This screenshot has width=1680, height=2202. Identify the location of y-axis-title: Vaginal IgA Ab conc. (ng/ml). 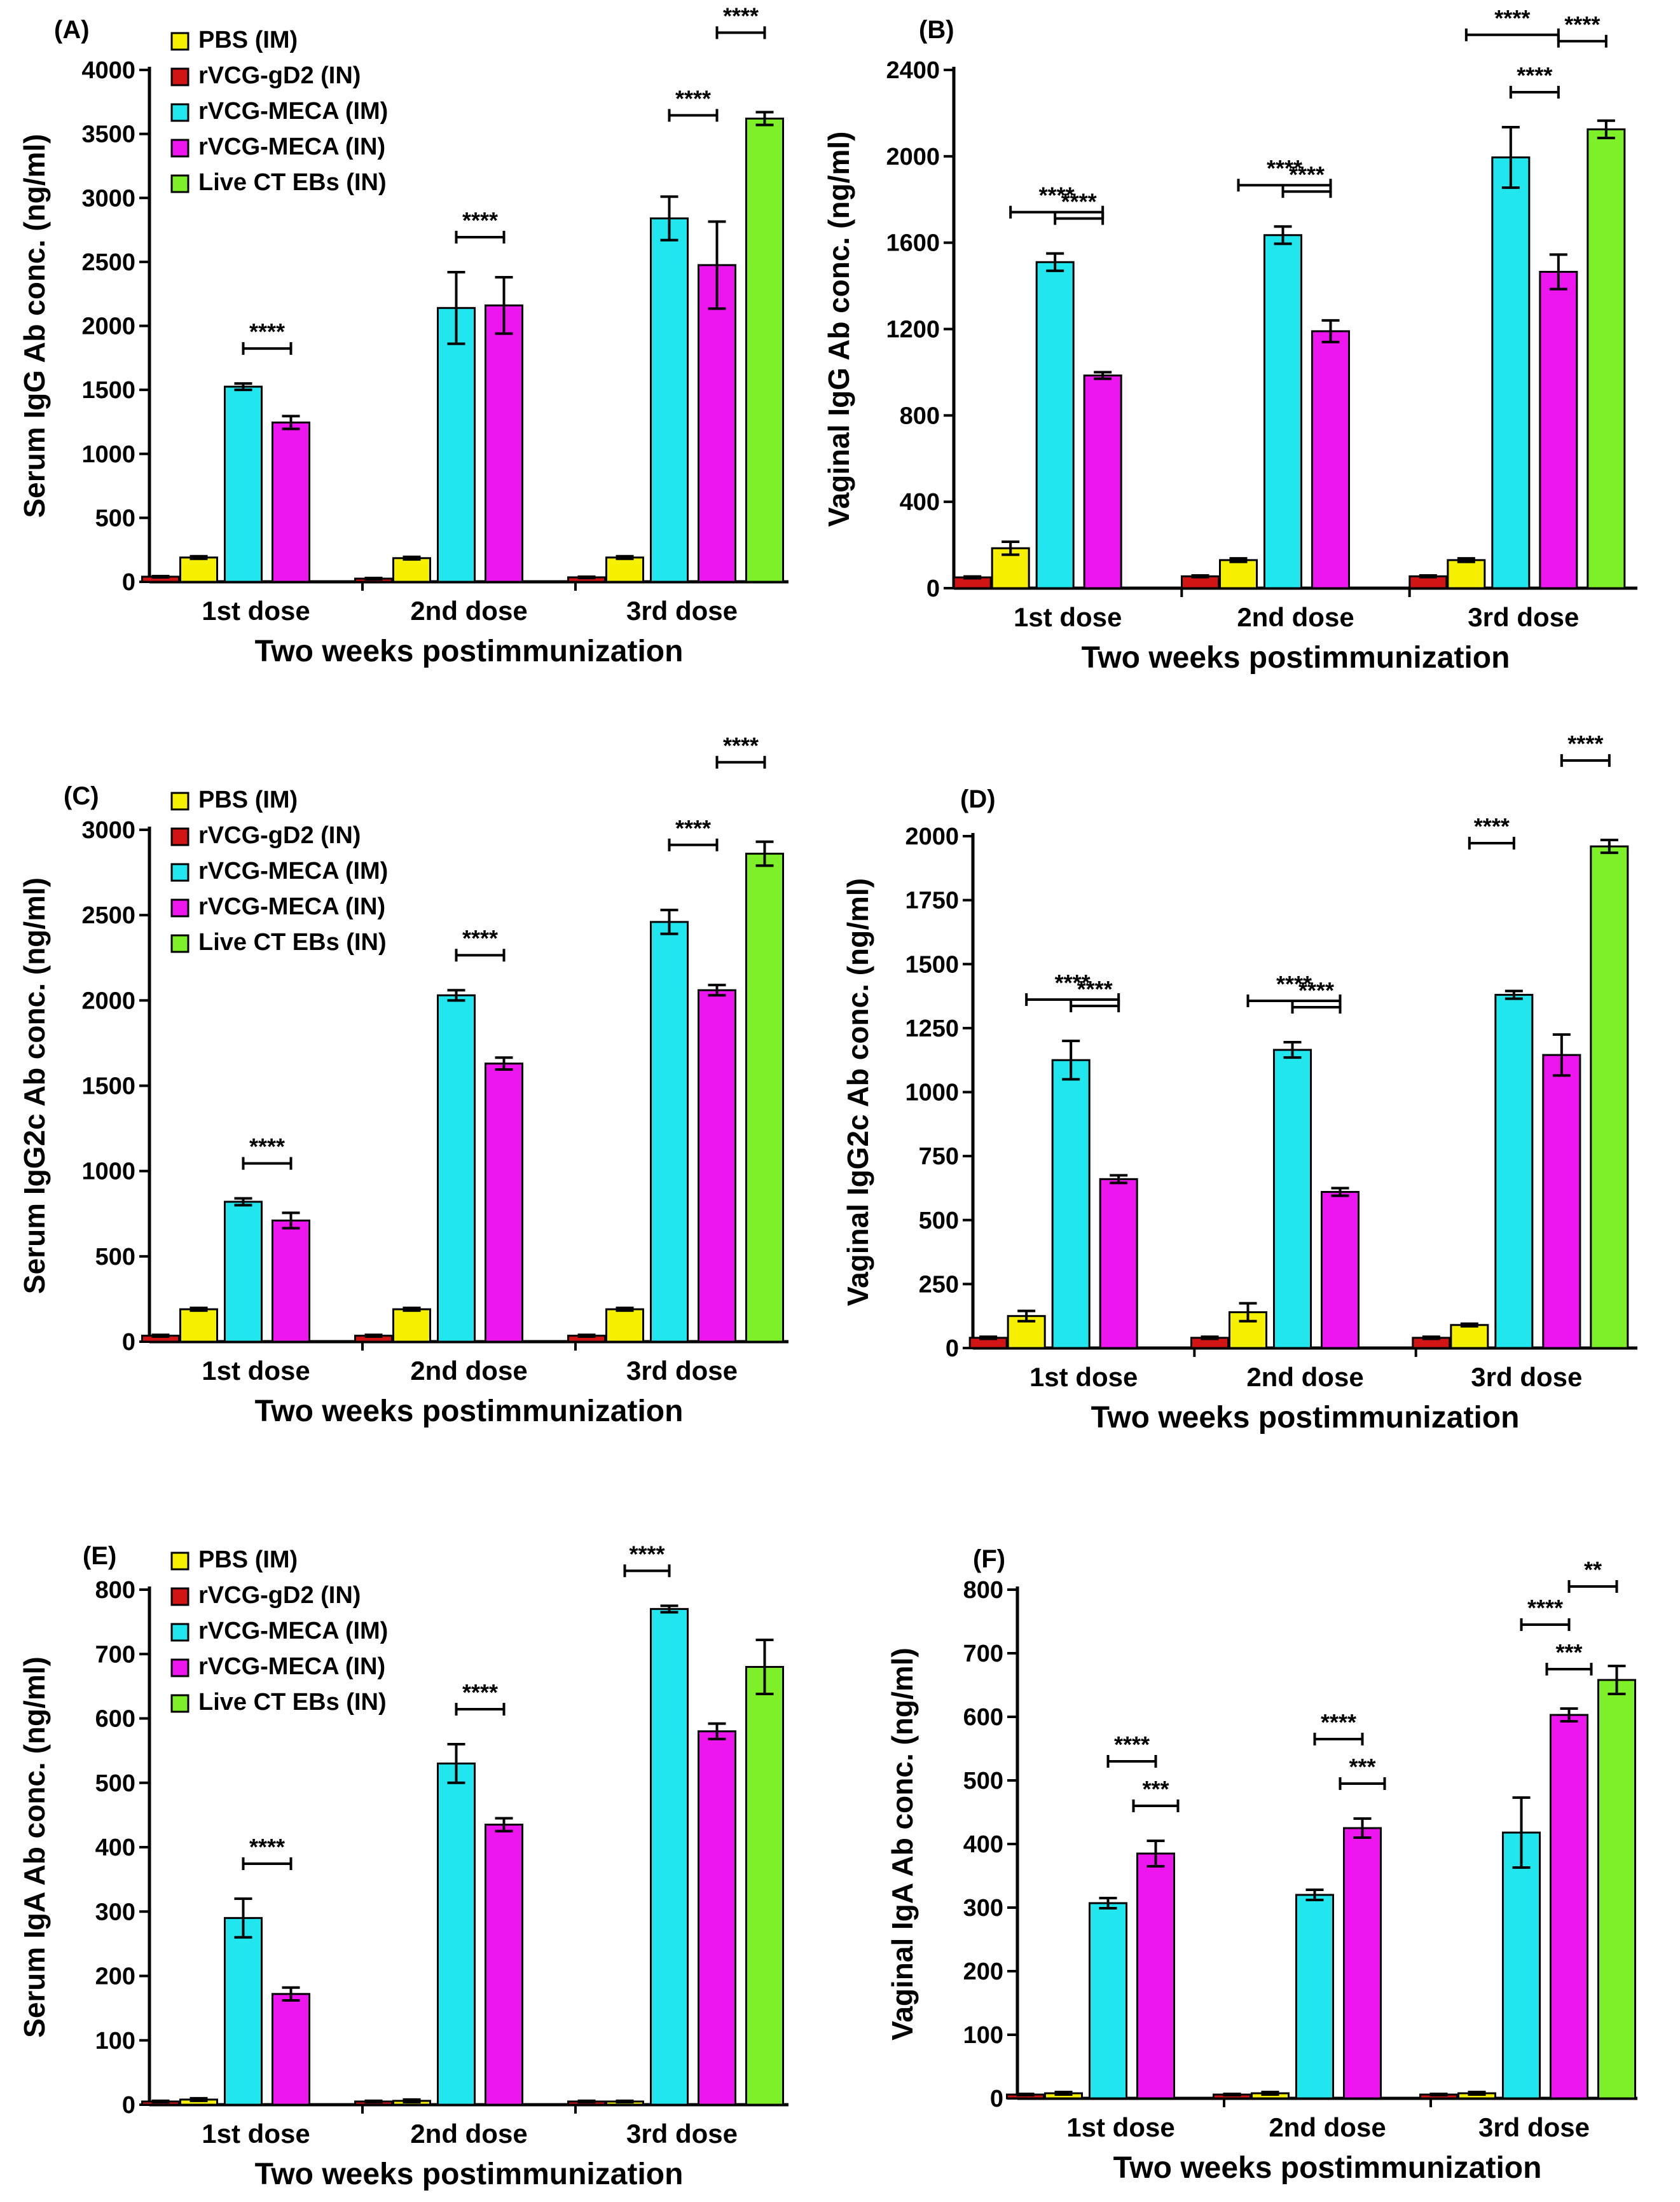
(902, 1844).